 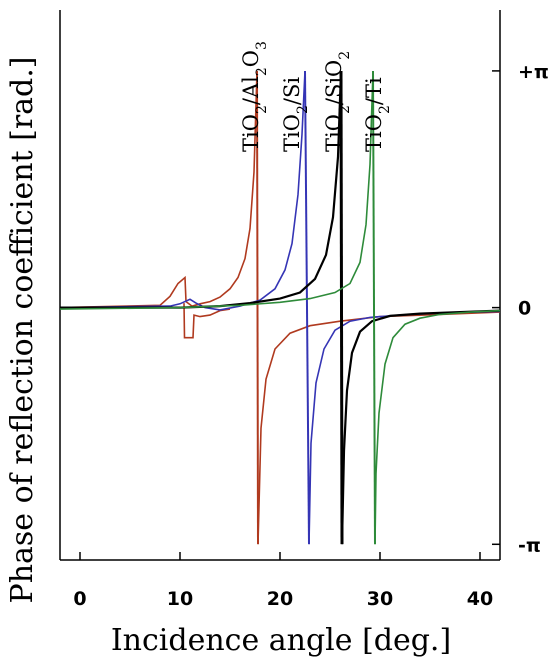 What do you see at coordinates (280, 599) in the screenshot?
I see `x-tick-label: 20` at bounding box center [280, 599].